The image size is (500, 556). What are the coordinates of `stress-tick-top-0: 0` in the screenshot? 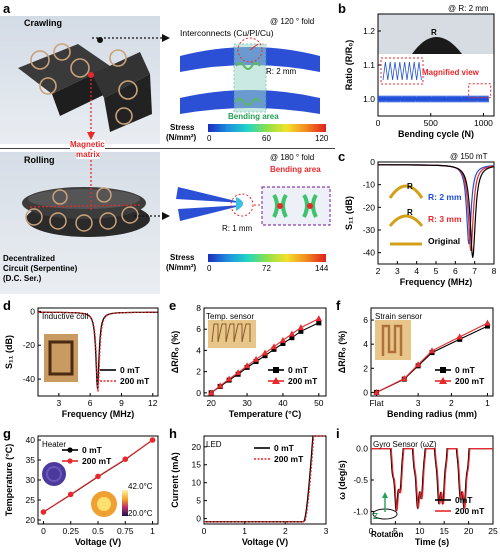 It's located at (209, 138).